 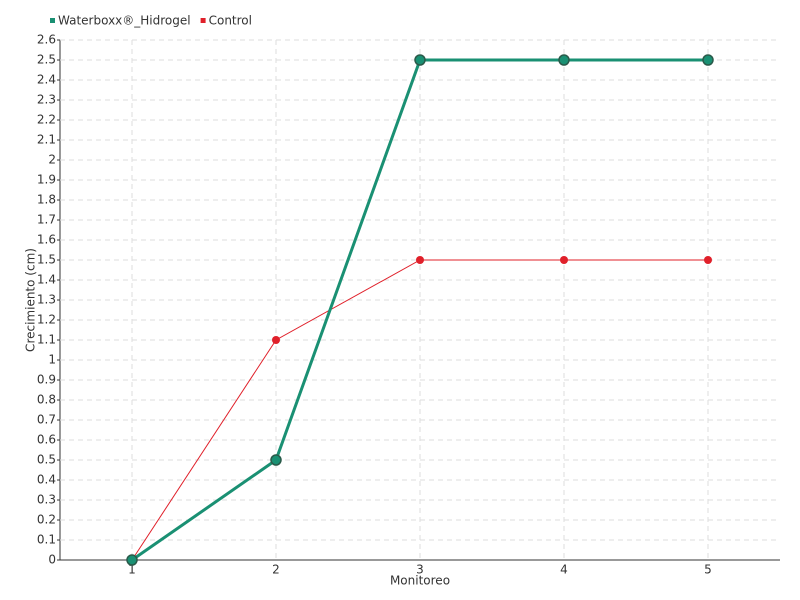 I want to click on y-axis-label: Crecimiento (cm), so click(x=31, y=300).